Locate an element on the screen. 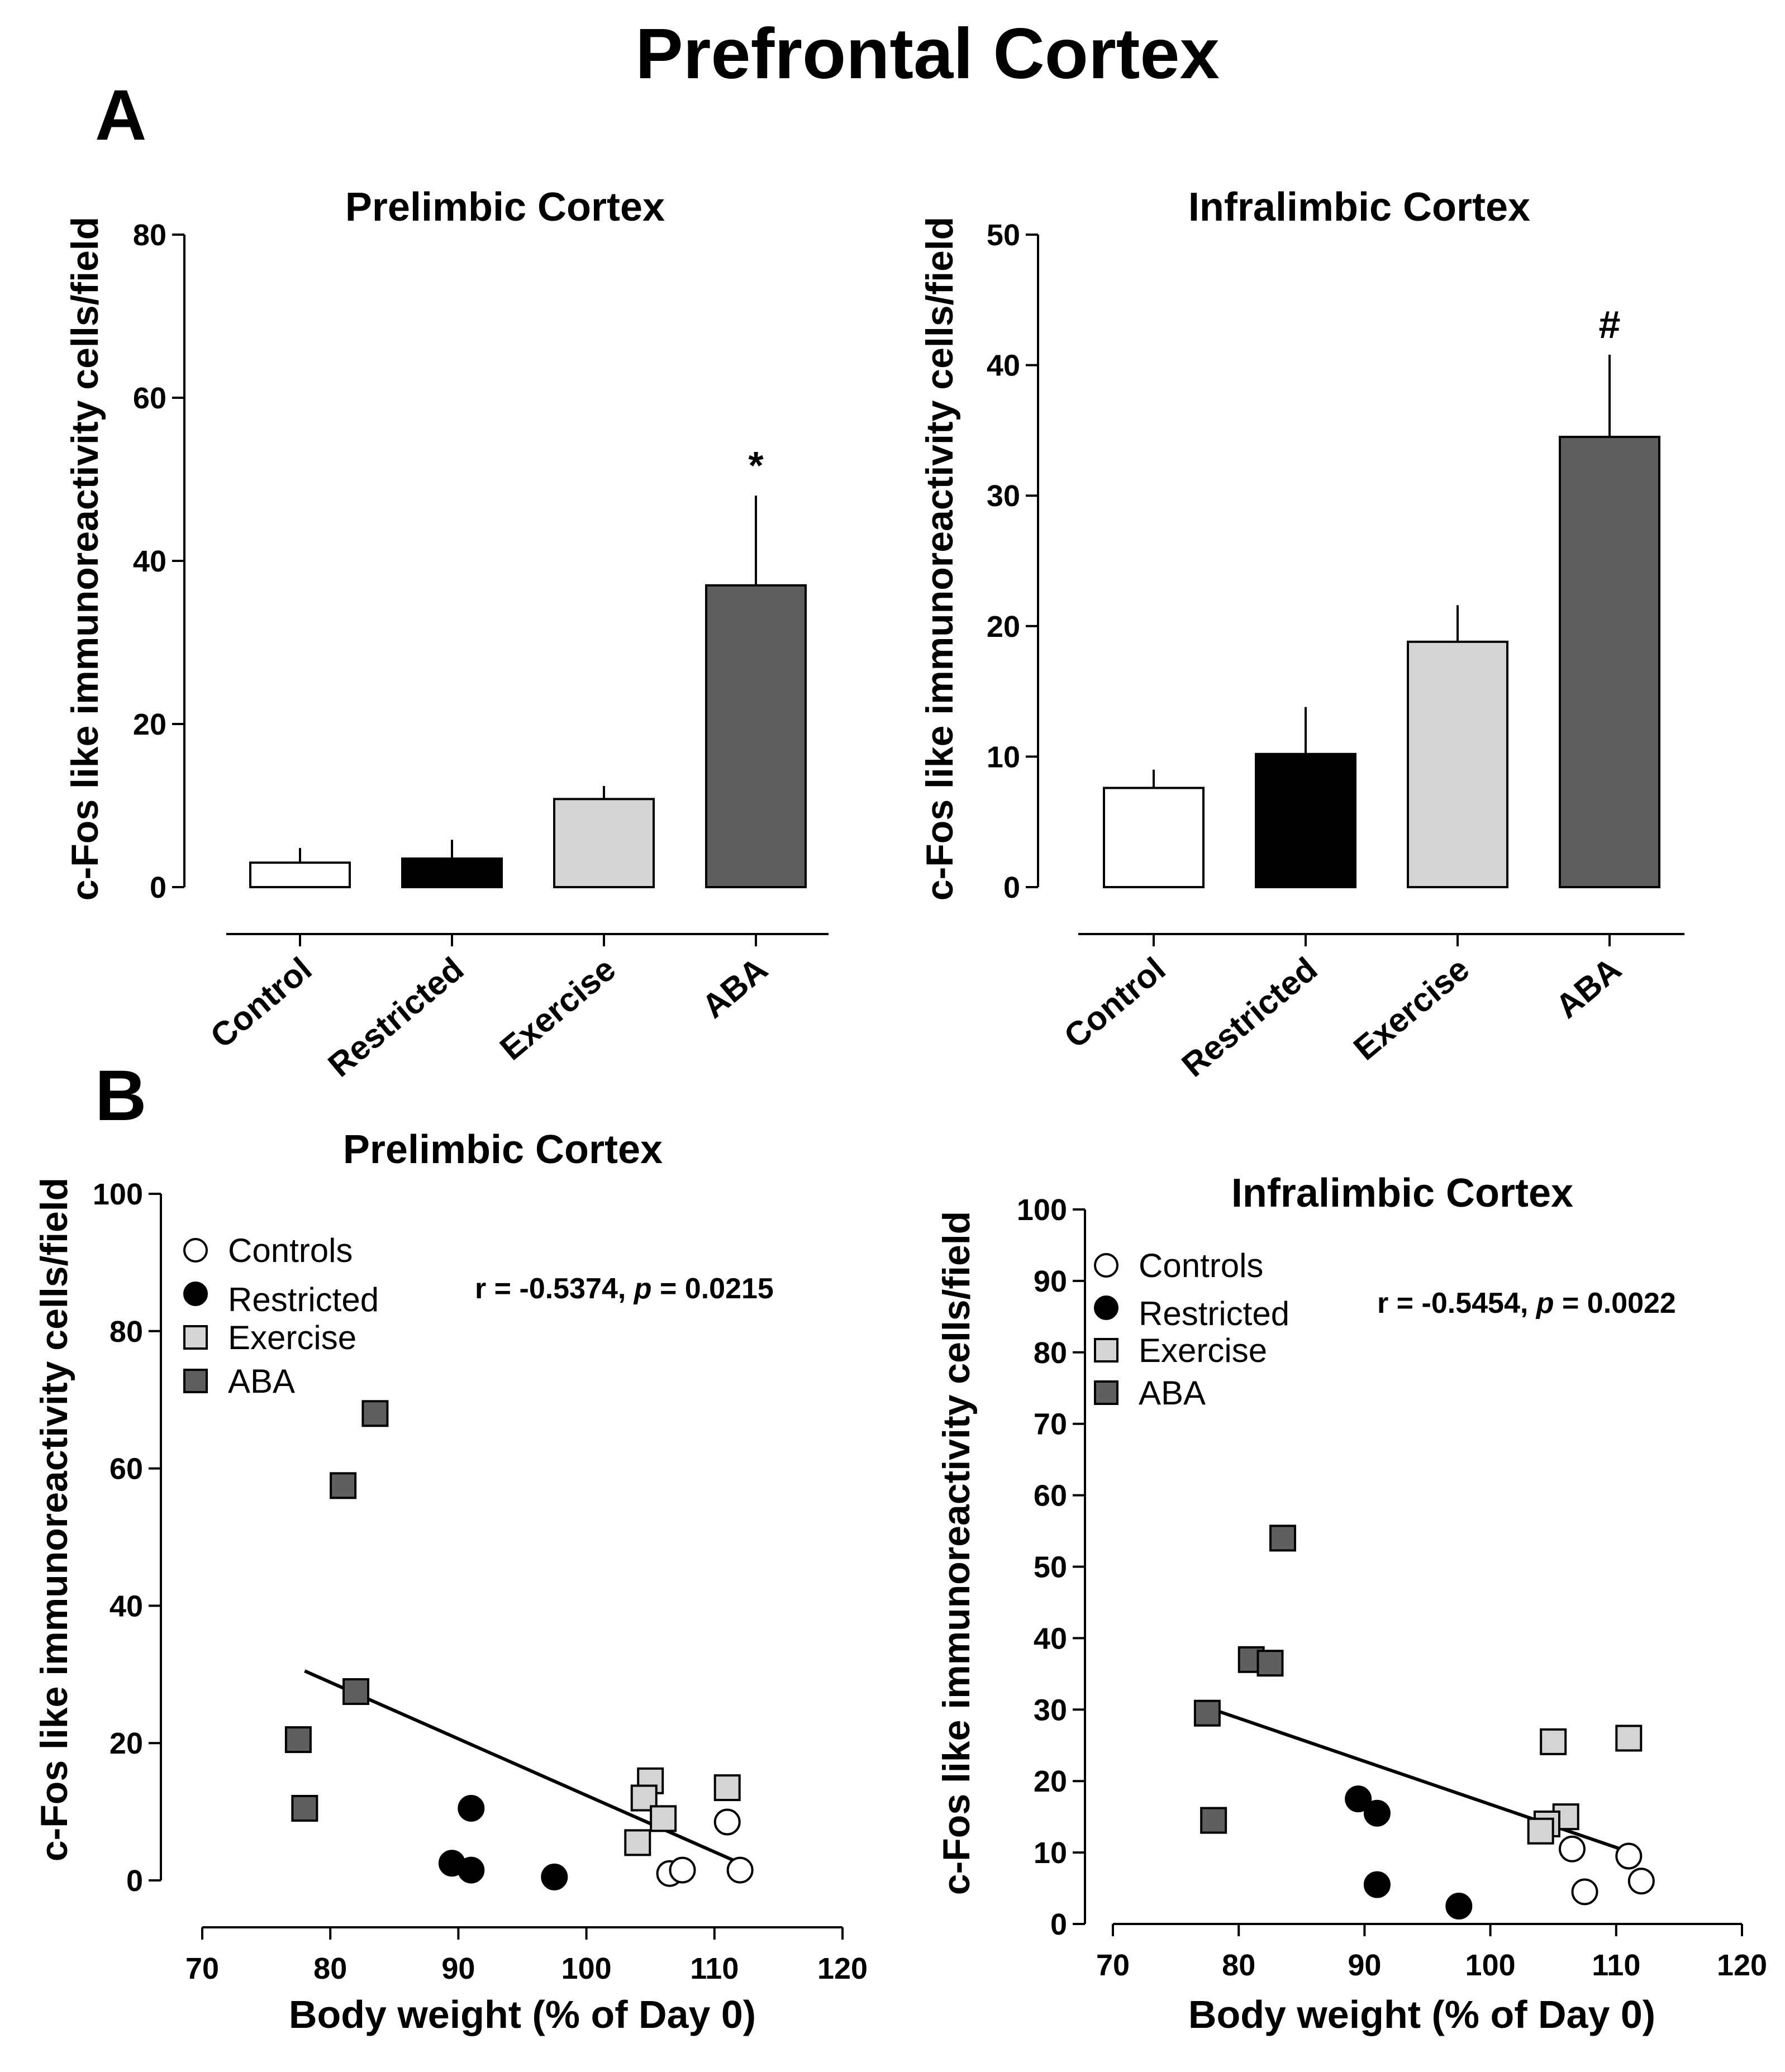 Image resolution: width=1785 pixels, height=2072 pixels. chart-title: Prelimbic Cortex is located at coordinates (503, 1149).